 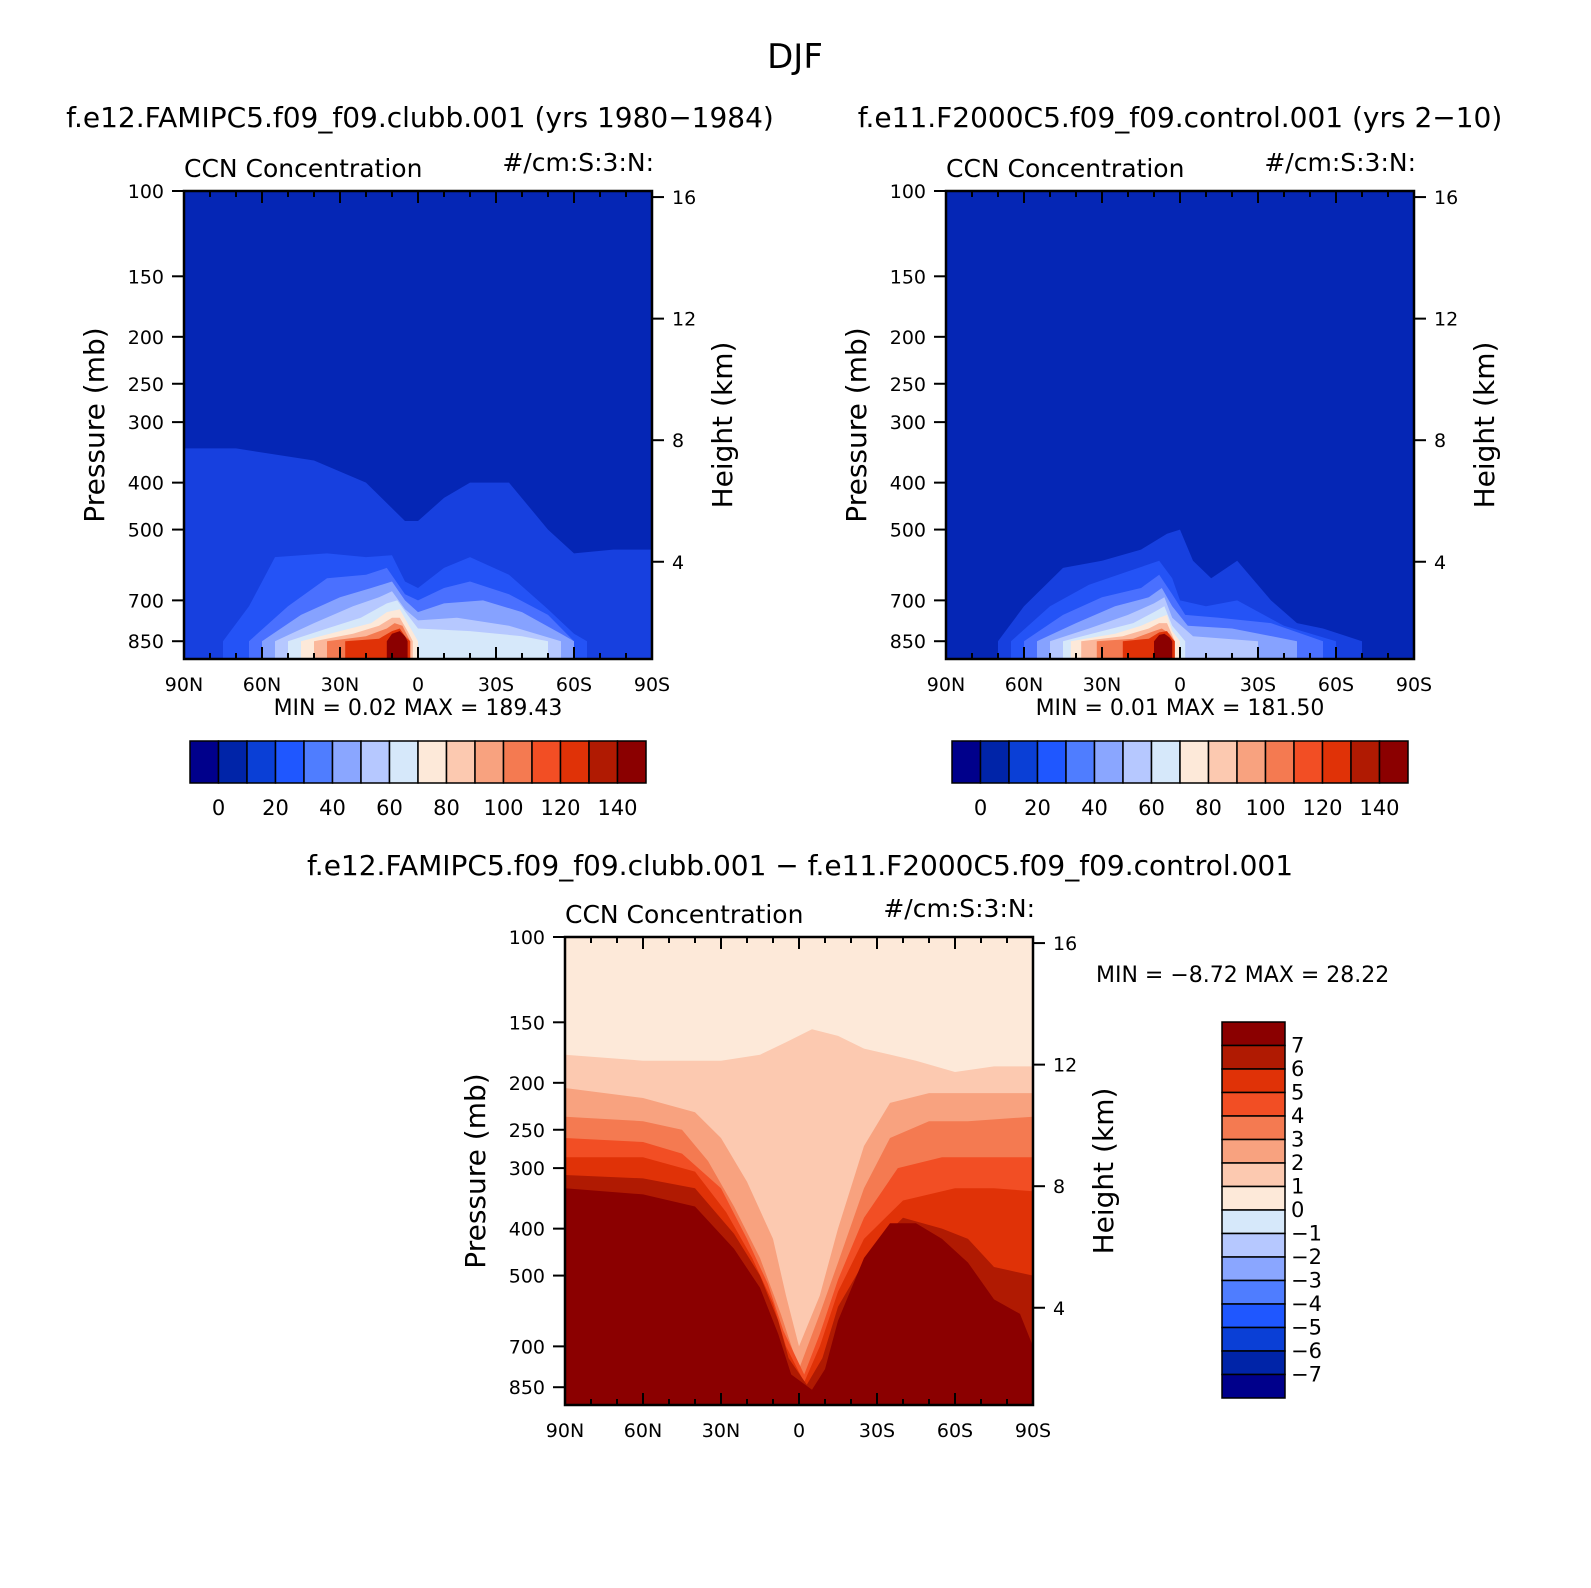 I want to click on y-tick-label: 250, so click(x=908, y=385).